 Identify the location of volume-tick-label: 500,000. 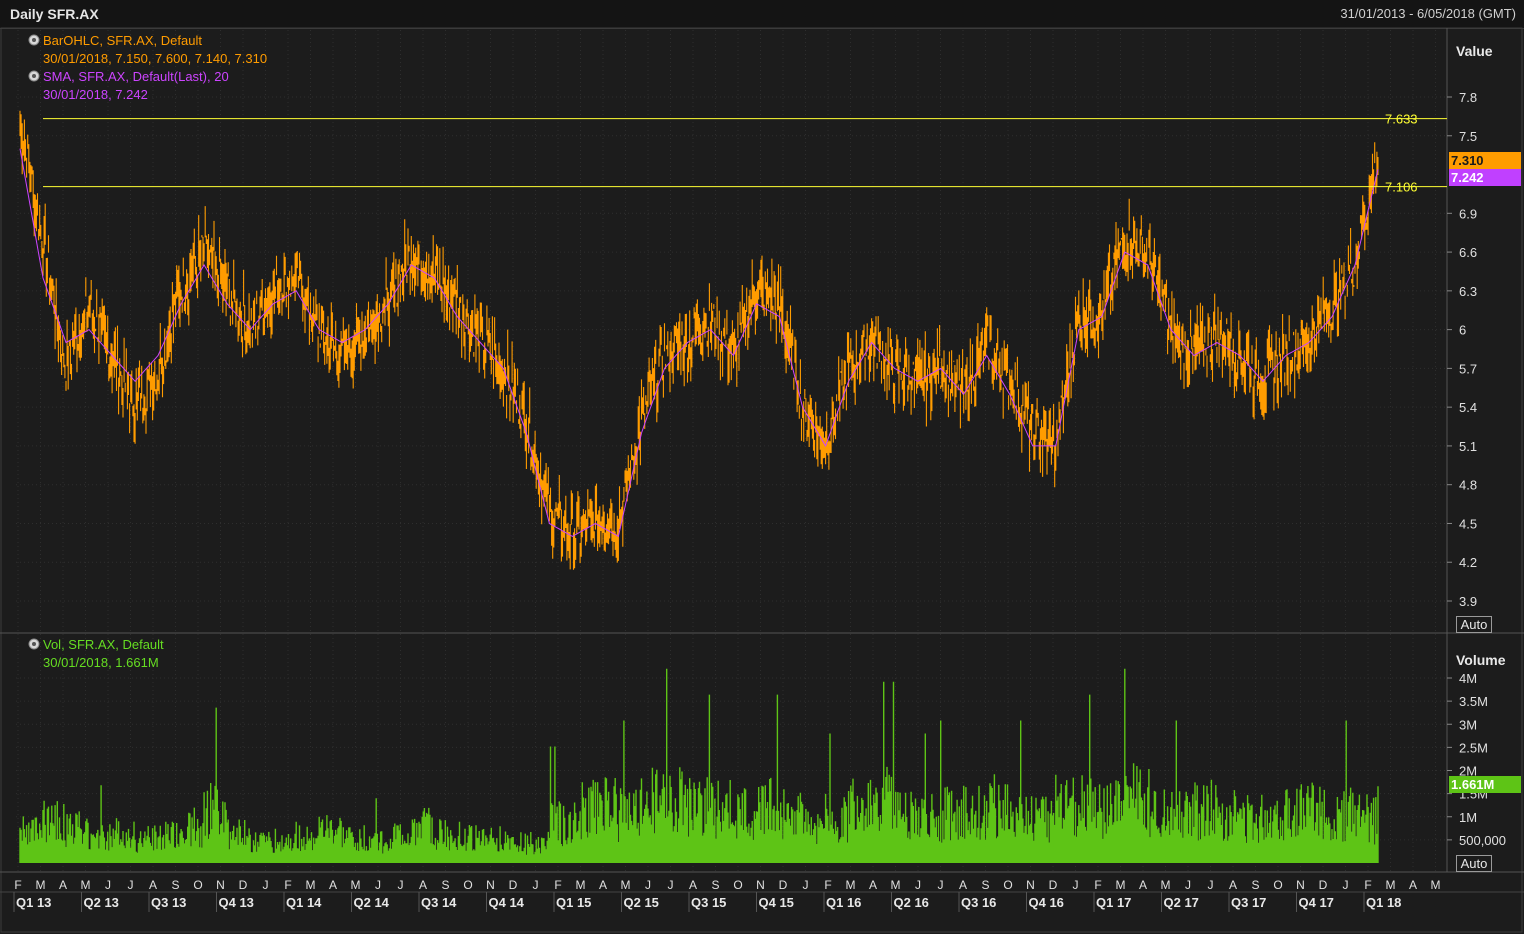
(1482, 840).